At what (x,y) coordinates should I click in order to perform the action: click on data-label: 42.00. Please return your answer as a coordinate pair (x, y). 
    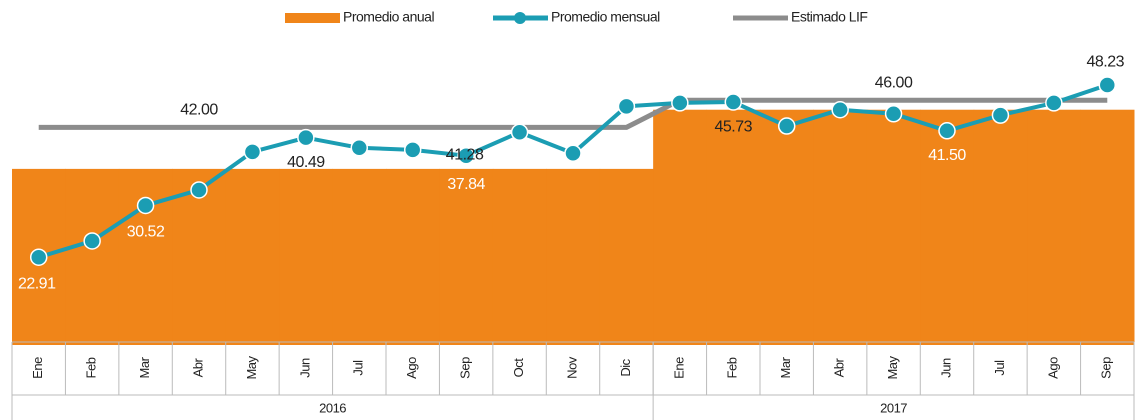
    Looking at the image, I should click on (199, 110).